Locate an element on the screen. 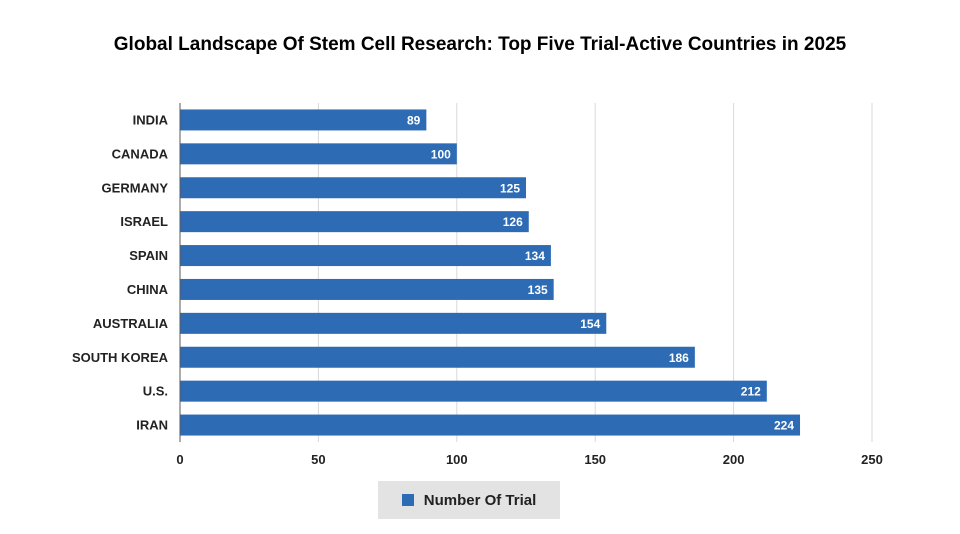 The image size is (960, 534). category-label: ISRAEL is located at coordinates (144, 221).